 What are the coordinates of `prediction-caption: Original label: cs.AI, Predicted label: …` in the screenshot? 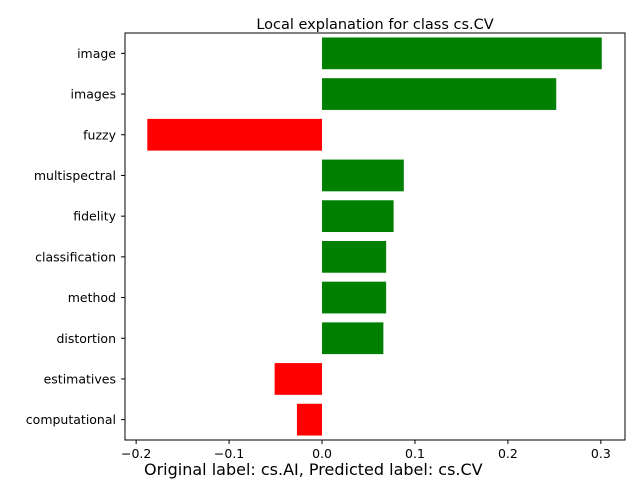 It's located at (313, 469).